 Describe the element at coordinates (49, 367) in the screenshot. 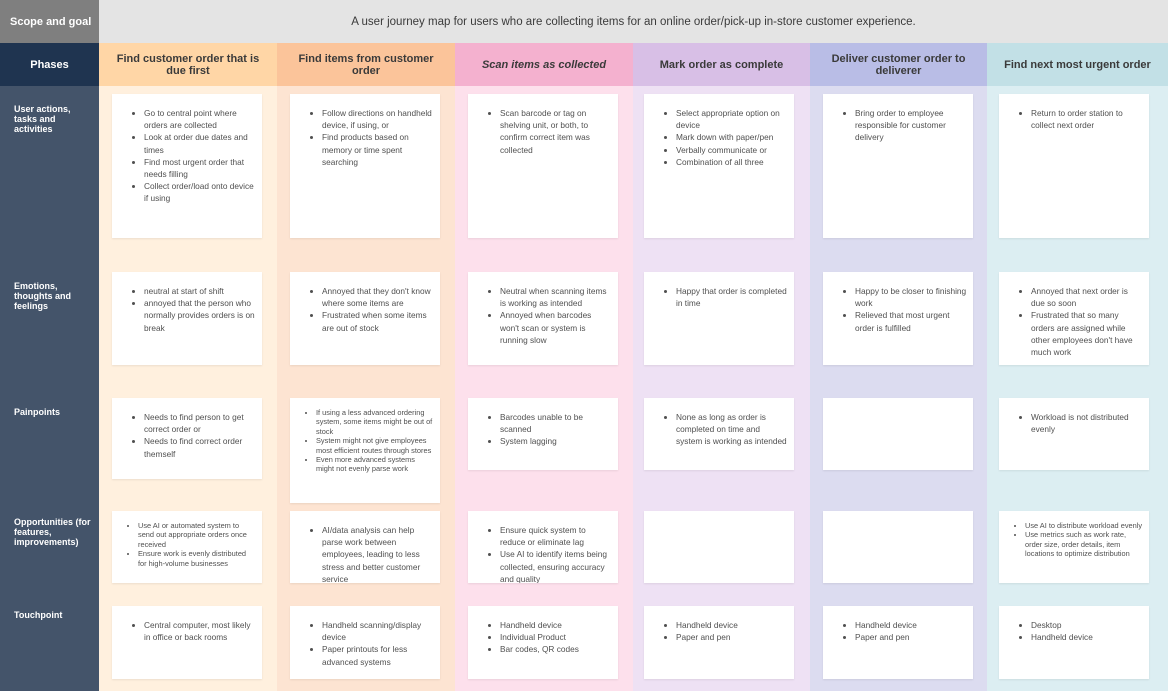

I see `row-header-column` at that location.